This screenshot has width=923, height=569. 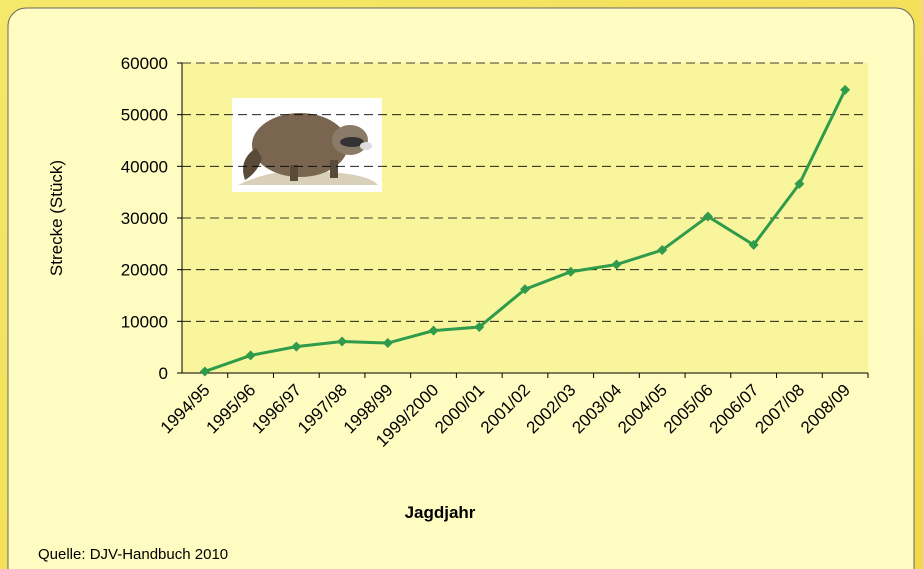 What do you see at coordinates (133, 554) in the screenshot?
I see `source: Quelle: DJV-Handbuch 2010` at bounding box center [133, 554].